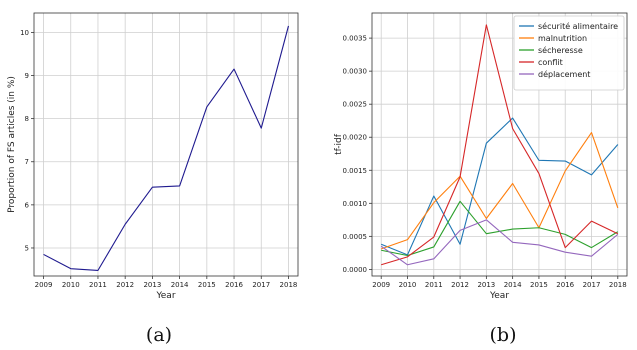  I want to click on series-line-sécheresse, so click(500, 228).